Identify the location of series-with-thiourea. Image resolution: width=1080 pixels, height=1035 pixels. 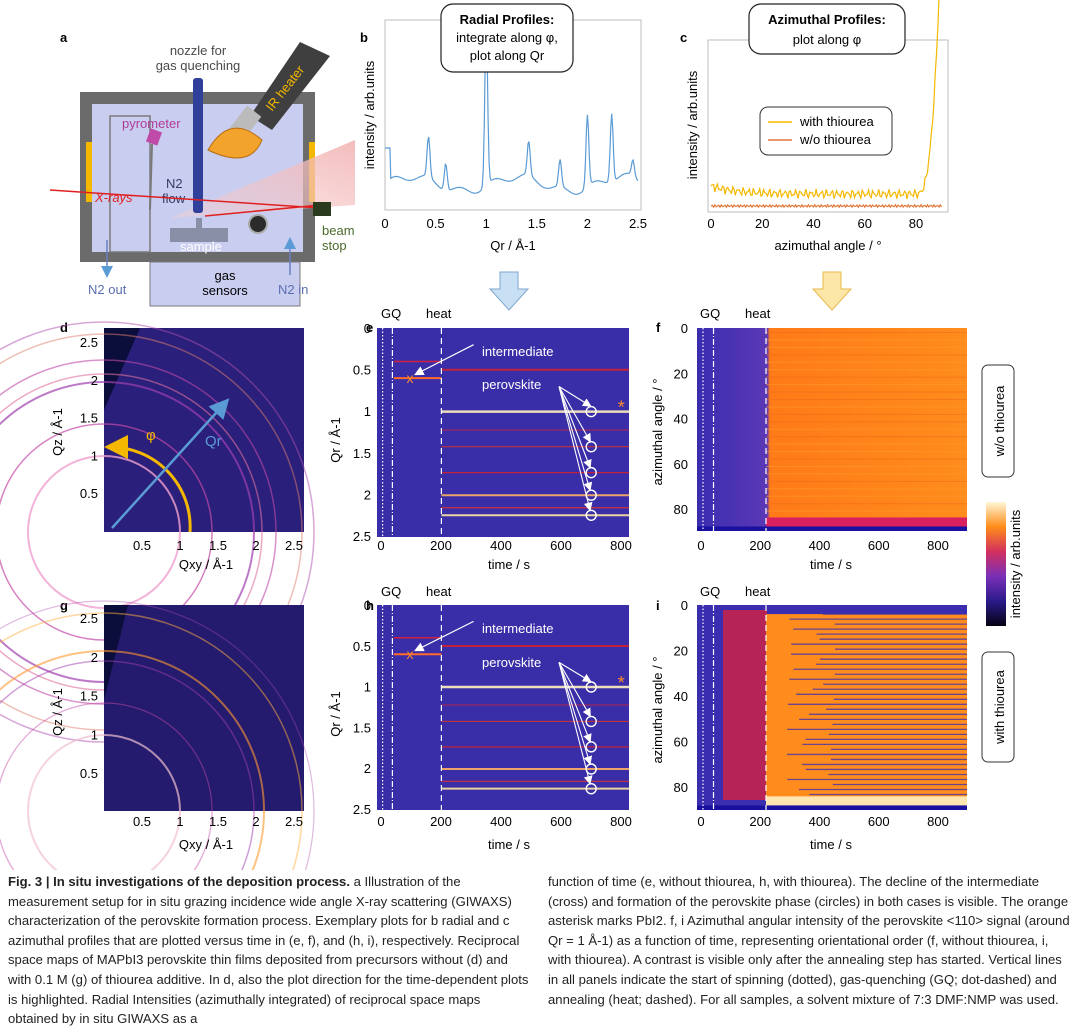
(825, 100).